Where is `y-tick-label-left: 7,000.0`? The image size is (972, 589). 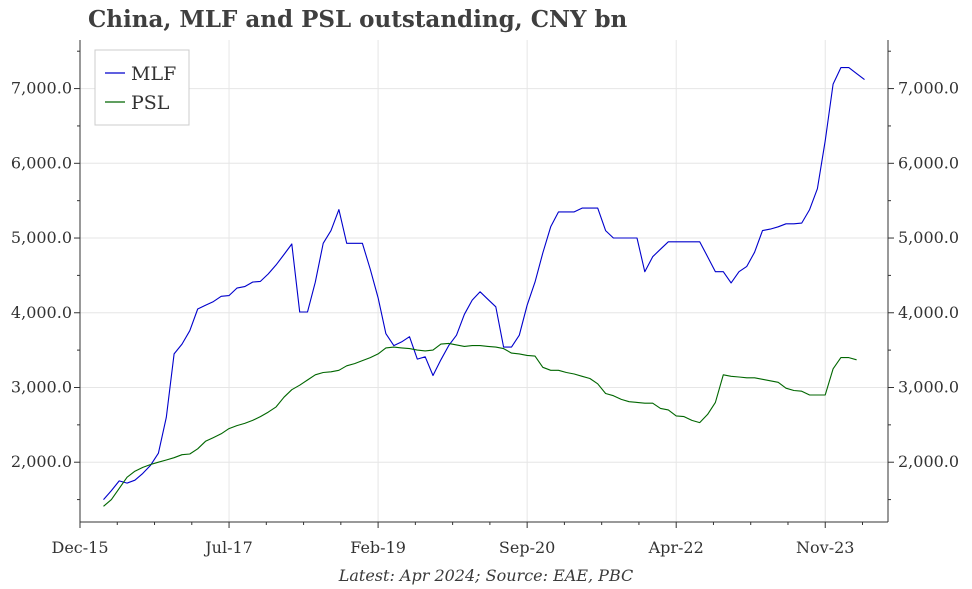 y-tick-label-left: 7,000.0 is located at coordinates (41, 88).